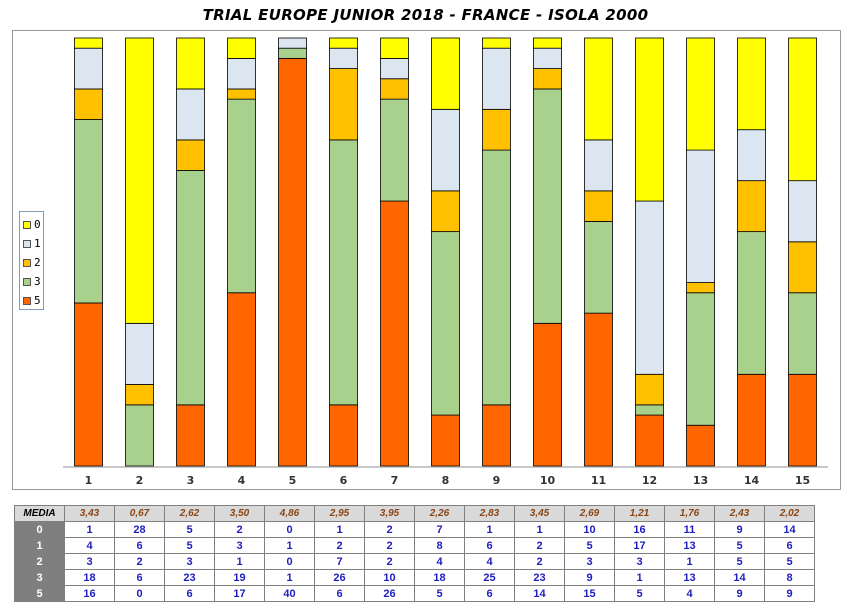 Image resolution: width=851 pixels, height=610 pixels. I want to click on table-cell: 25, so click(489, 577).